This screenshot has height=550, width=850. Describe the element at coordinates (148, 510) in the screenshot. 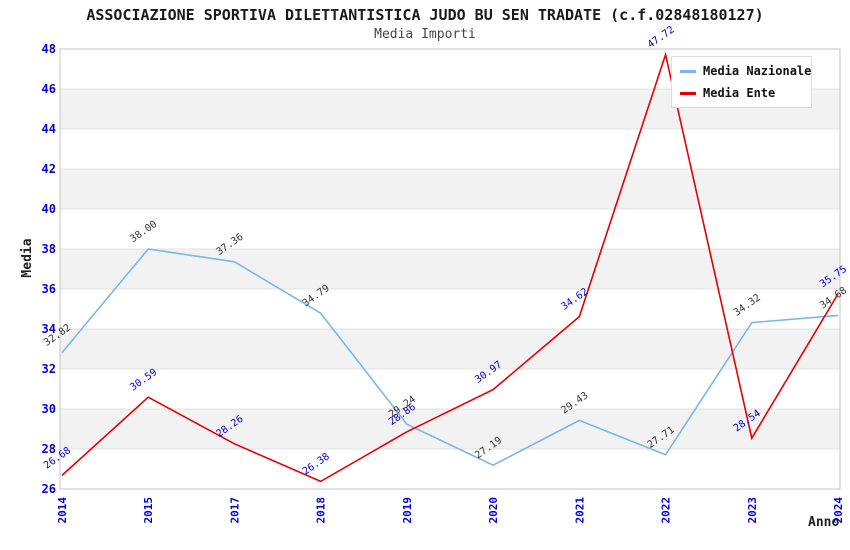

I see `x-tick-label: 2015` at that location.